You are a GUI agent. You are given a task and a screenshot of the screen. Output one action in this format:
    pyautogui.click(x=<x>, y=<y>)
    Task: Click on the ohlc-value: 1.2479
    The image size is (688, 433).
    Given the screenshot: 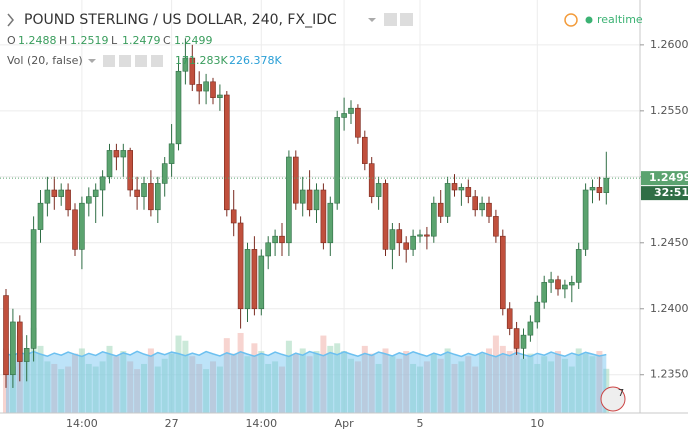 What is the action you would take?
    pyautogui.click(x=141, y=40)
    